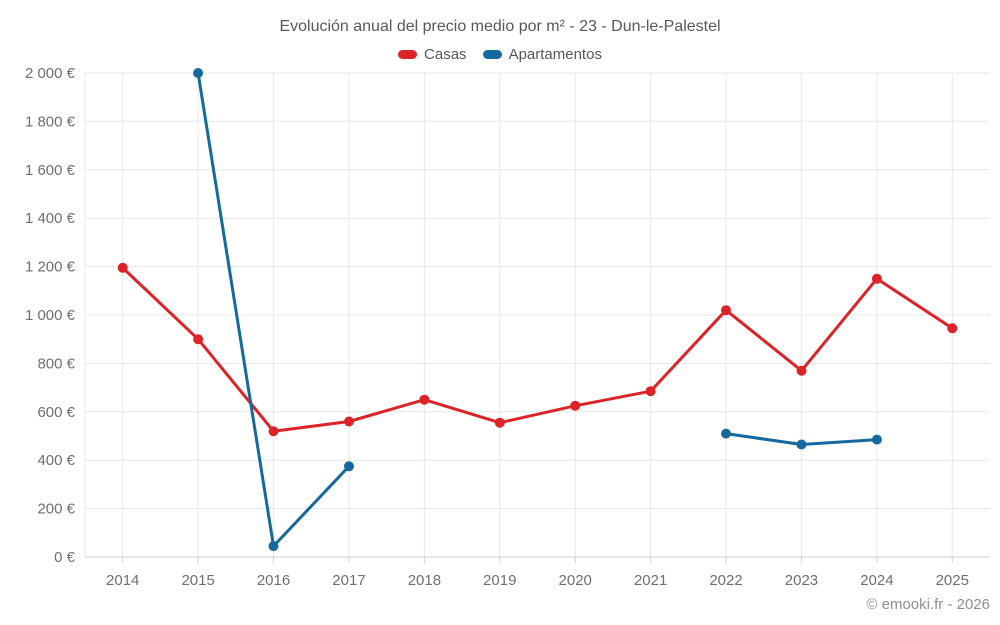 Image resolution: width=1000 pixels, height=625 pixels. What do you see at coordinates (349, 466) in the screenshot?
I see `point-apartamentos-2017` at bounding box center [349, 466].